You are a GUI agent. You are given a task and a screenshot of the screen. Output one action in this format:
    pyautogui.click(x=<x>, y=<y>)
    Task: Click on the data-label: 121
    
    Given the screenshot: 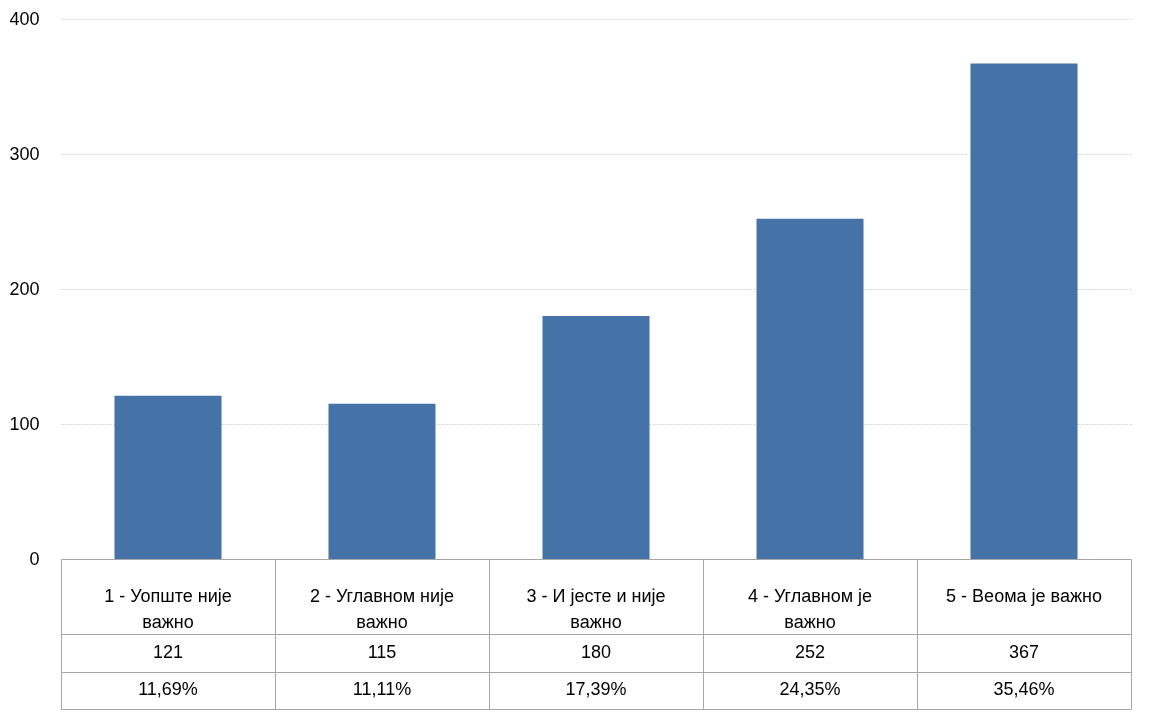 What is the action you would take?
    pyautogui.click(x=168, y=651)
    